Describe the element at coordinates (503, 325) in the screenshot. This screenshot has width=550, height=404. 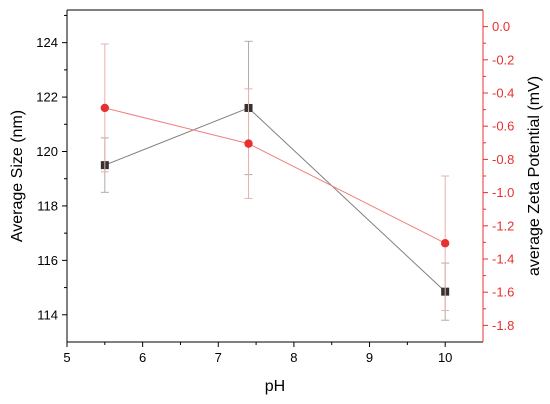
I see `y-right-tick-label: -1.8` at that location.